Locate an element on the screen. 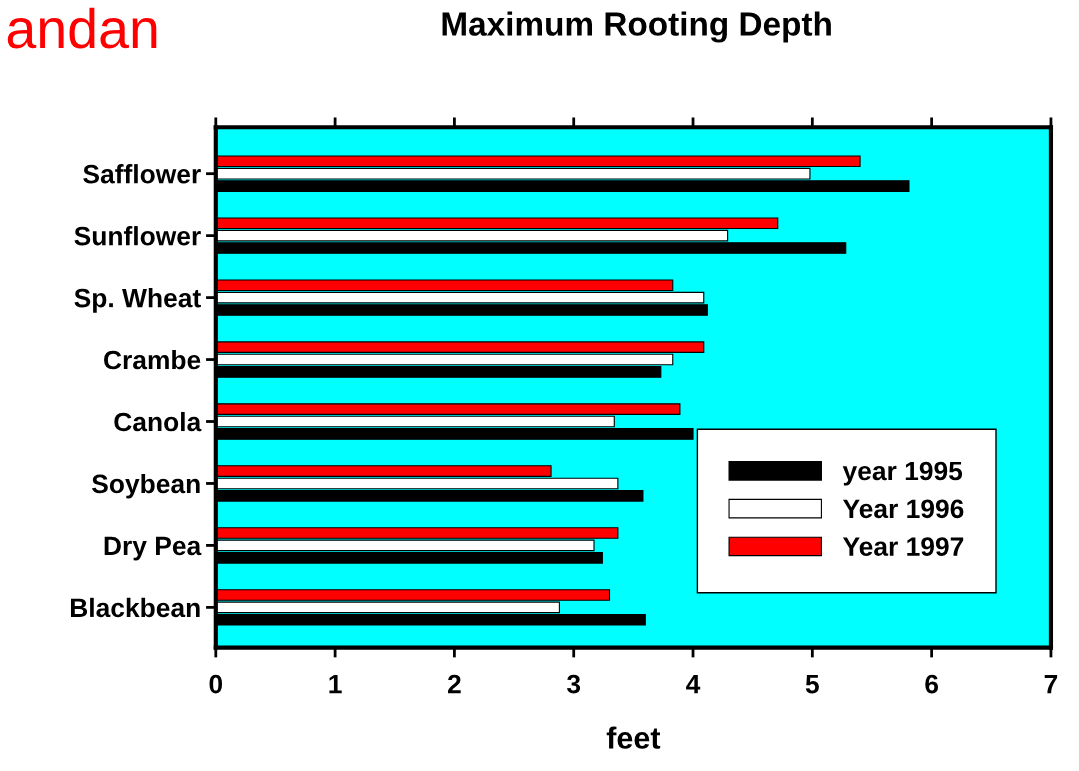 Image resolution: width=1079 pixels, height=771 pixels. x-tick-label: 3 is located at coordinates (573, 684).